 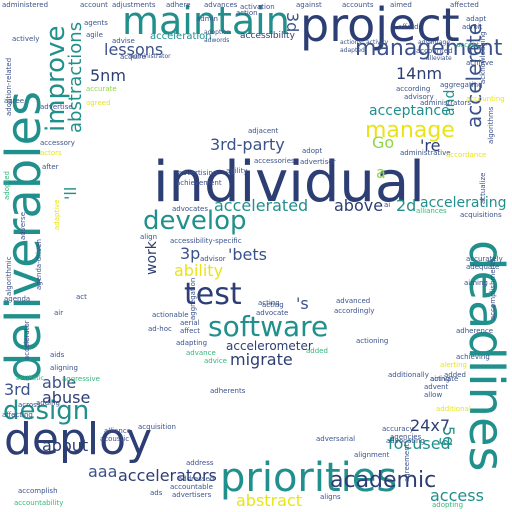 What do you see at coordinates (75, 77) in the screenshot?
I see `word-abstractions: abstractions` at bounding box center [75, 77].